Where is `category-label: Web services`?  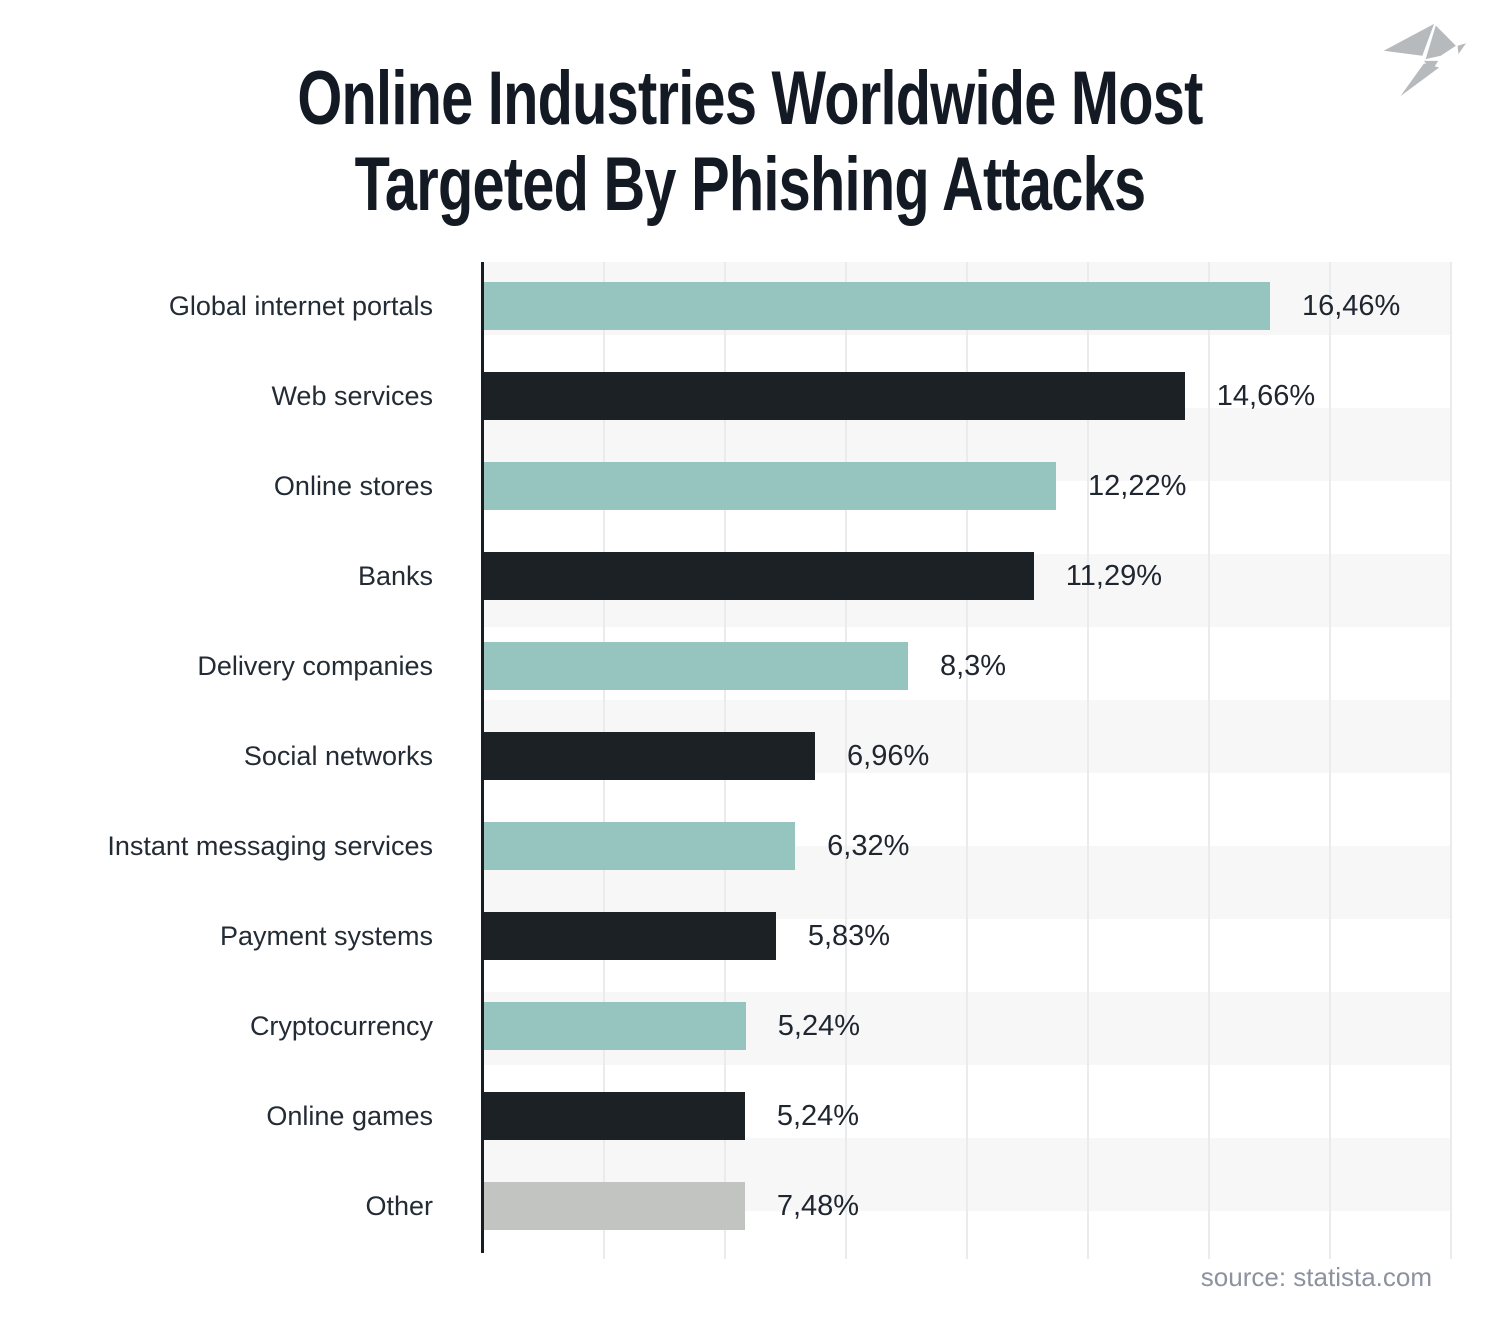 category-label: Web services is located at coordinates (352, 395).